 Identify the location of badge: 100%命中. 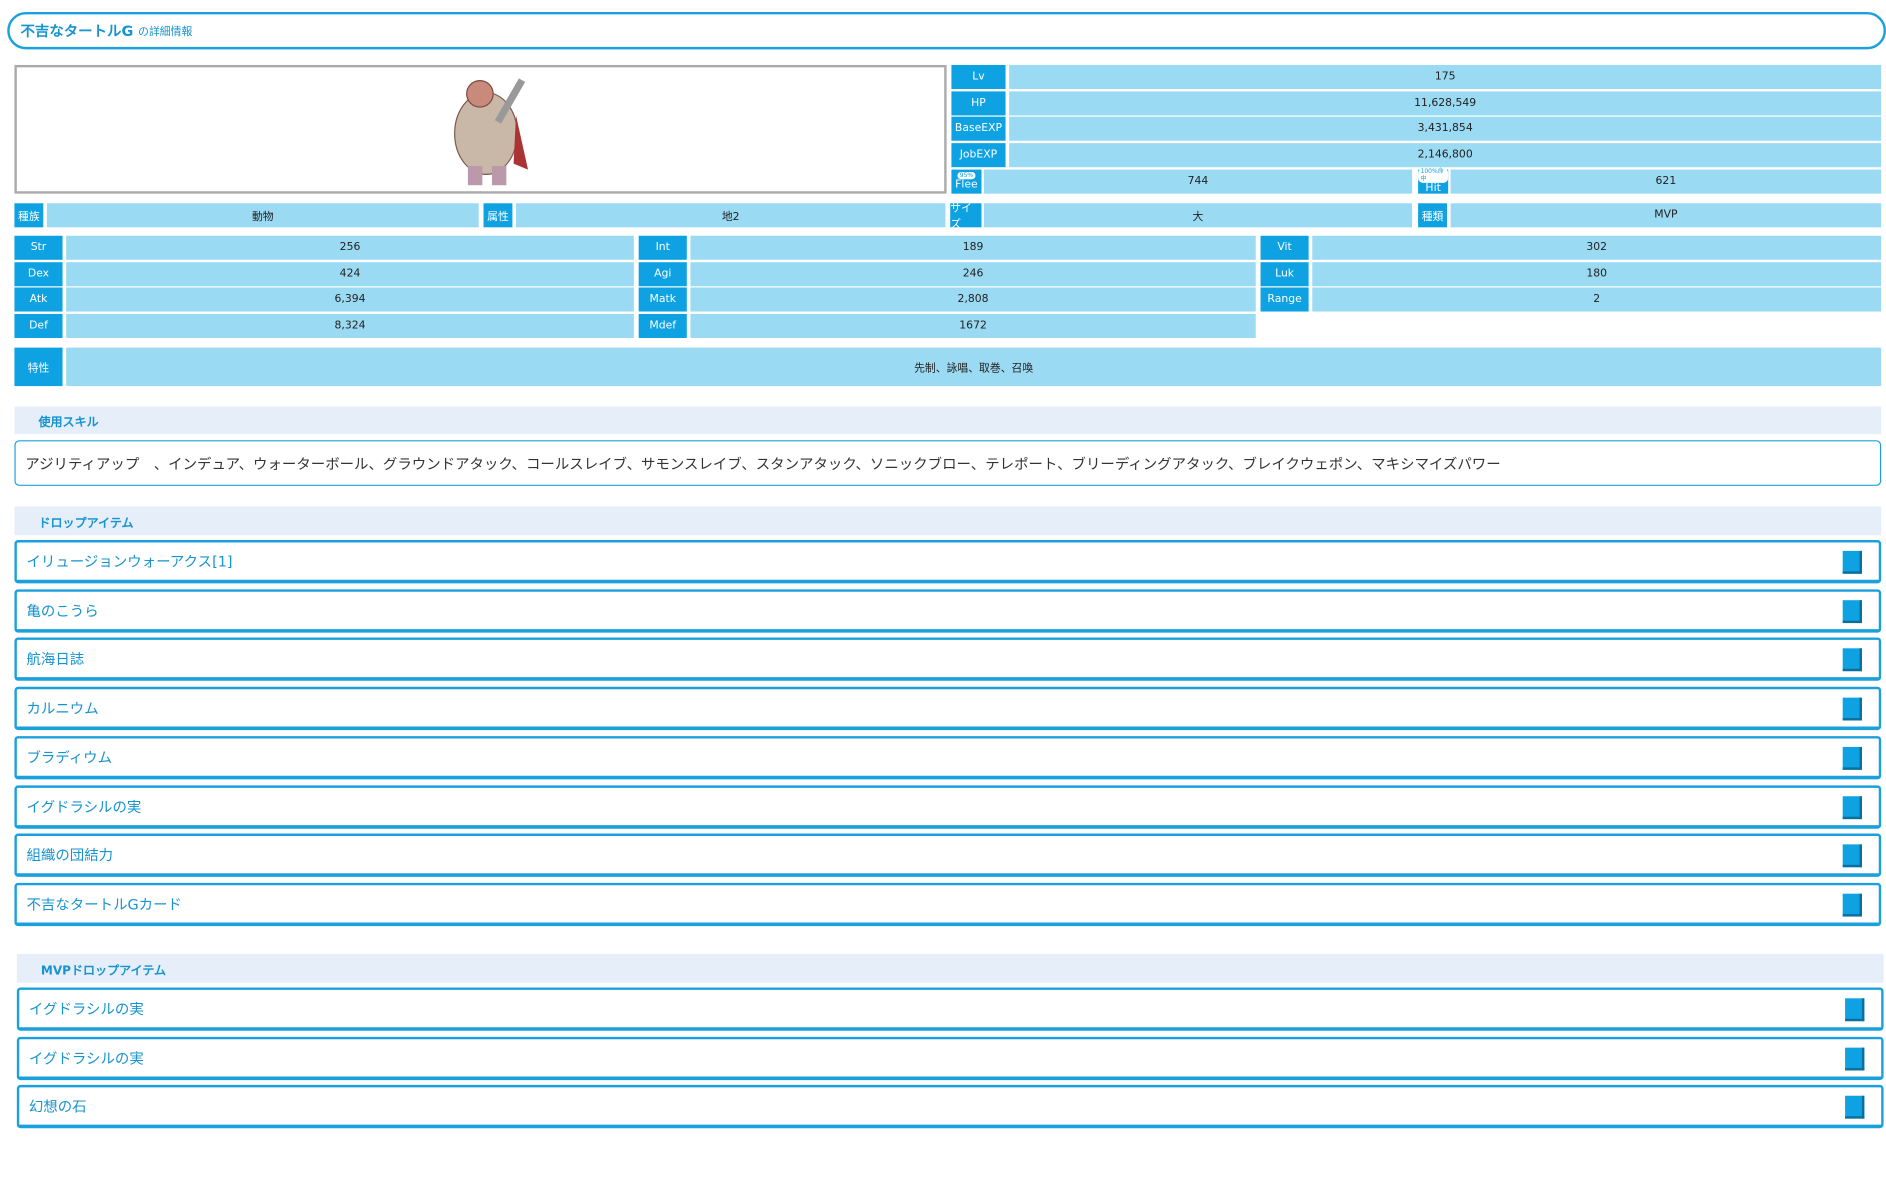
(1433, 175).